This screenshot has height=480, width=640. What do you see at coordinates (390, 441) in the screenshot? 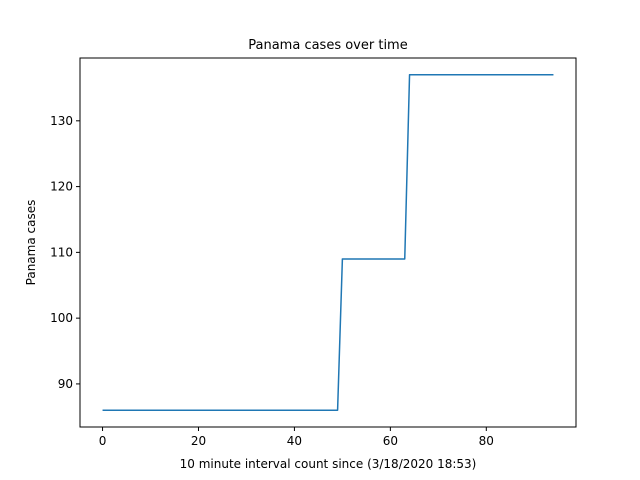
I see `x-tick-label: 60` at bounding box center [390, 441].